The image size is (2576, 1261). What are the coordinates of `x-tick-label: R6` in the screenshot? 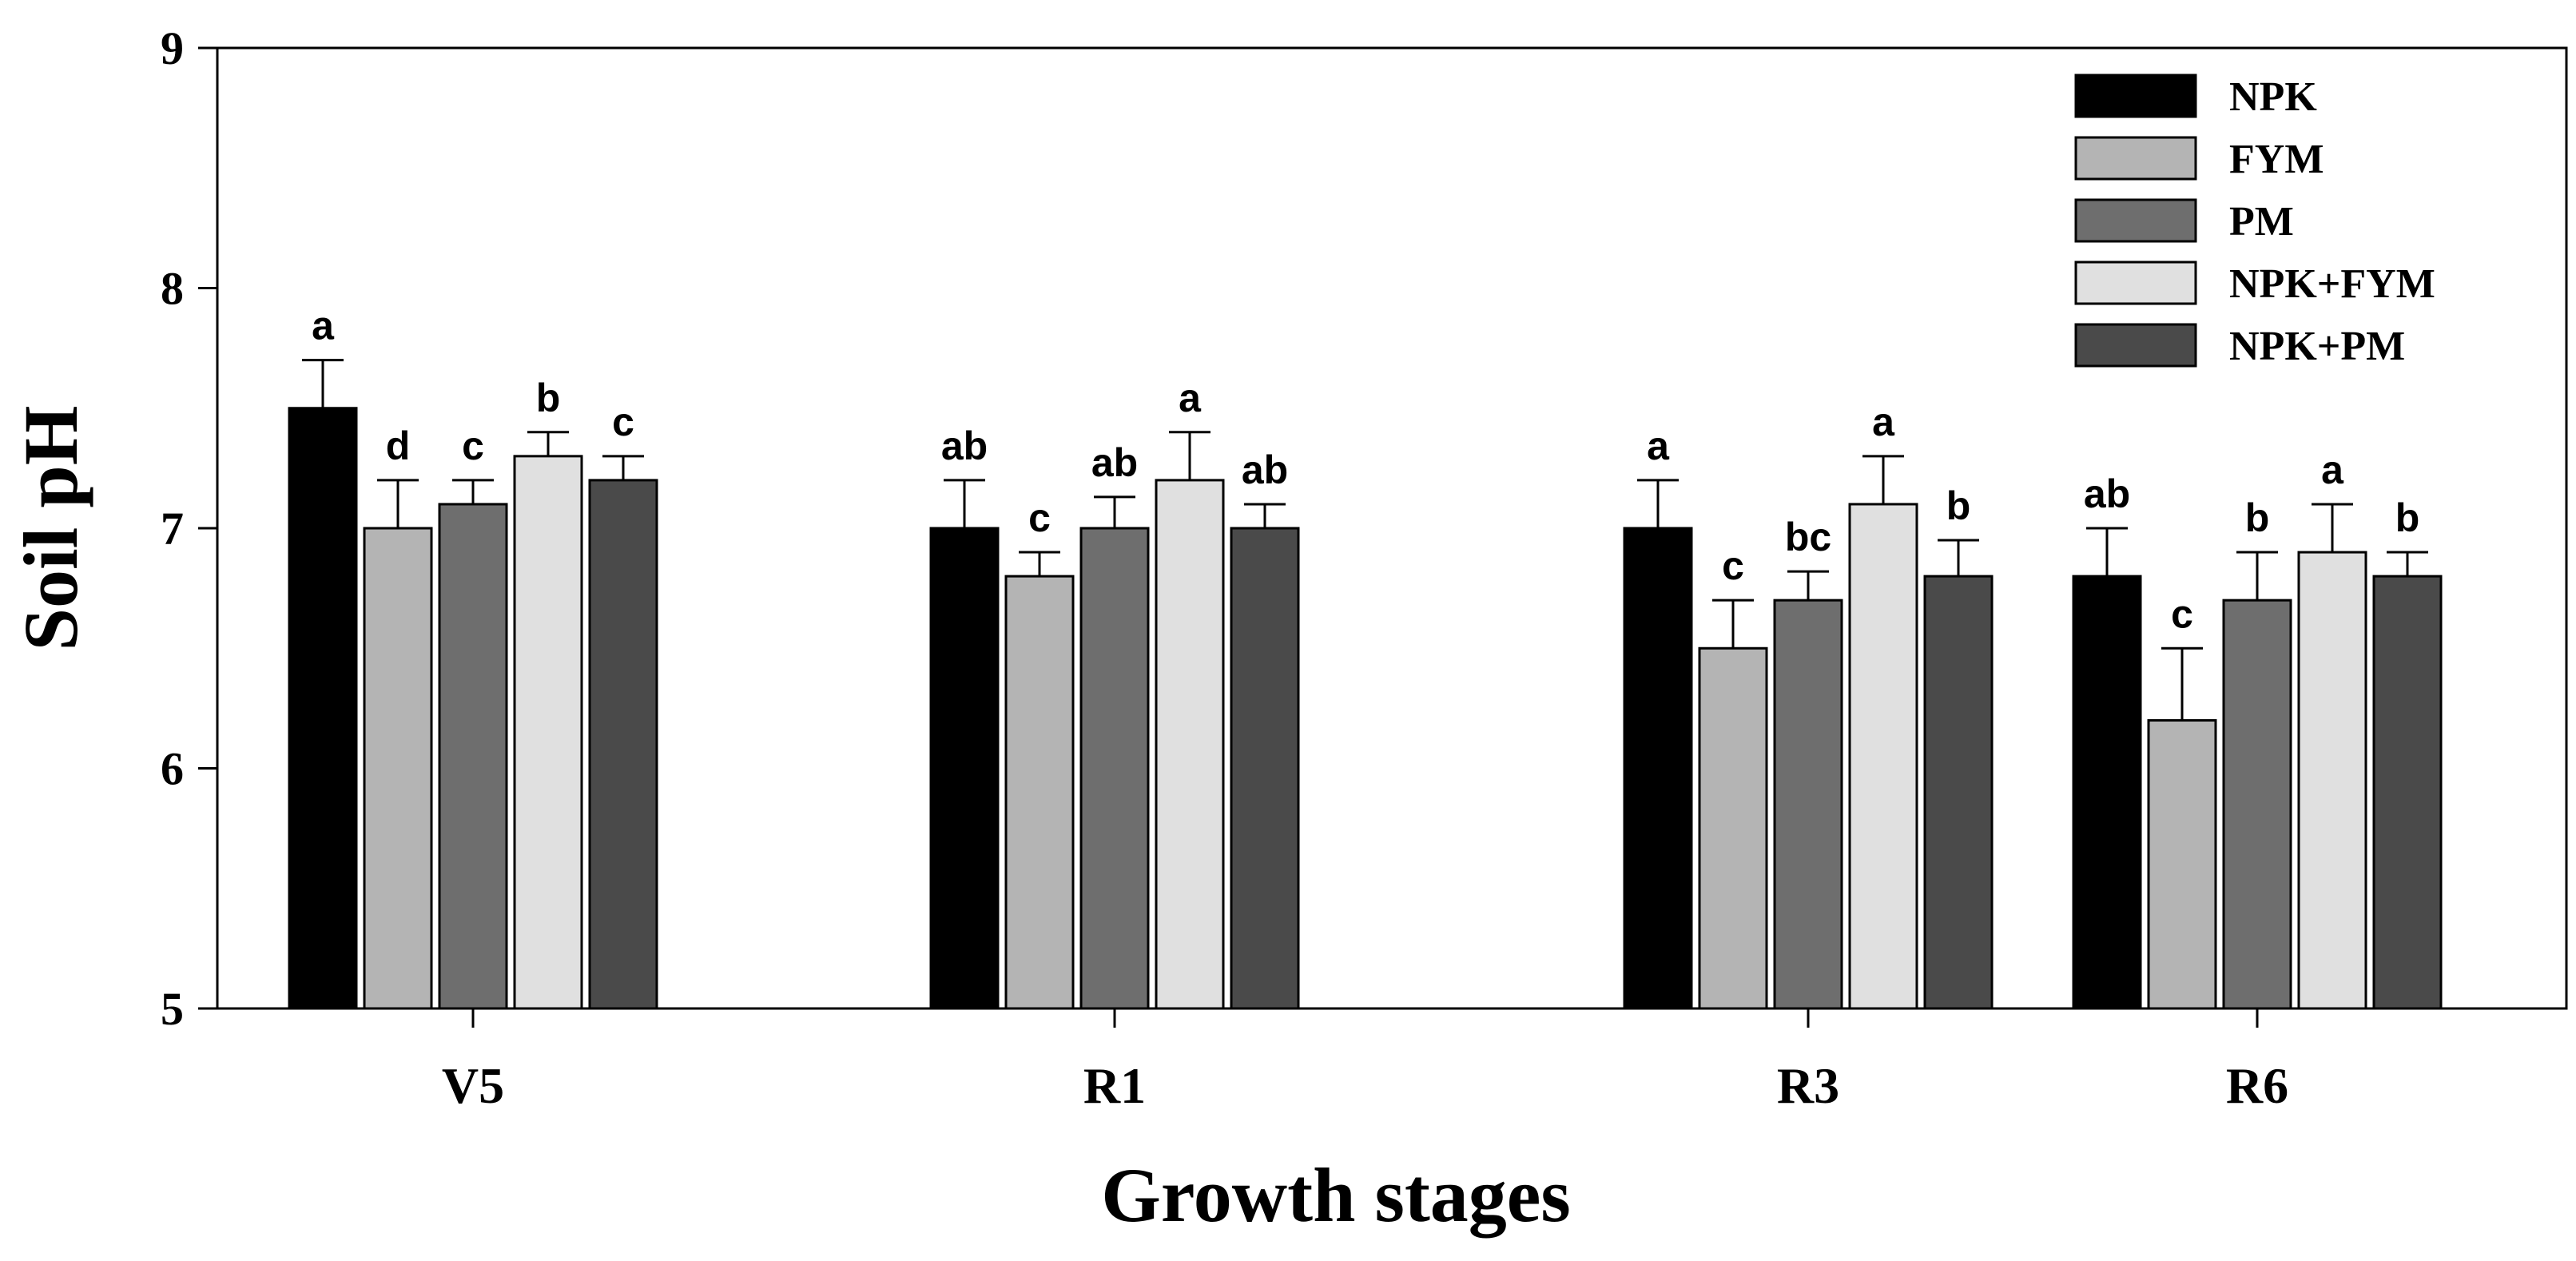 It's located at (2257, 1085).